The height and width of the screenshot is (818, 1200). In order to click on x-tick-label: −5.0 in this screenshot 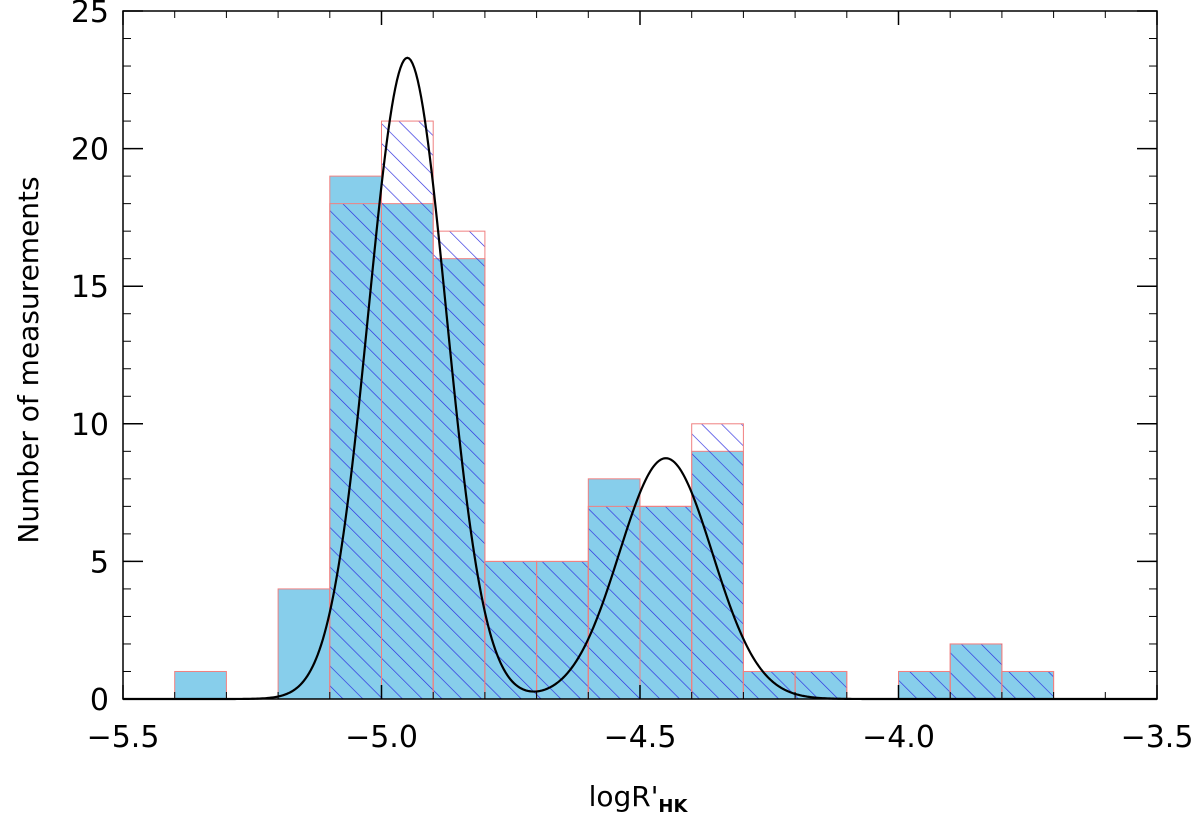, I will do `click(381, 737)`.